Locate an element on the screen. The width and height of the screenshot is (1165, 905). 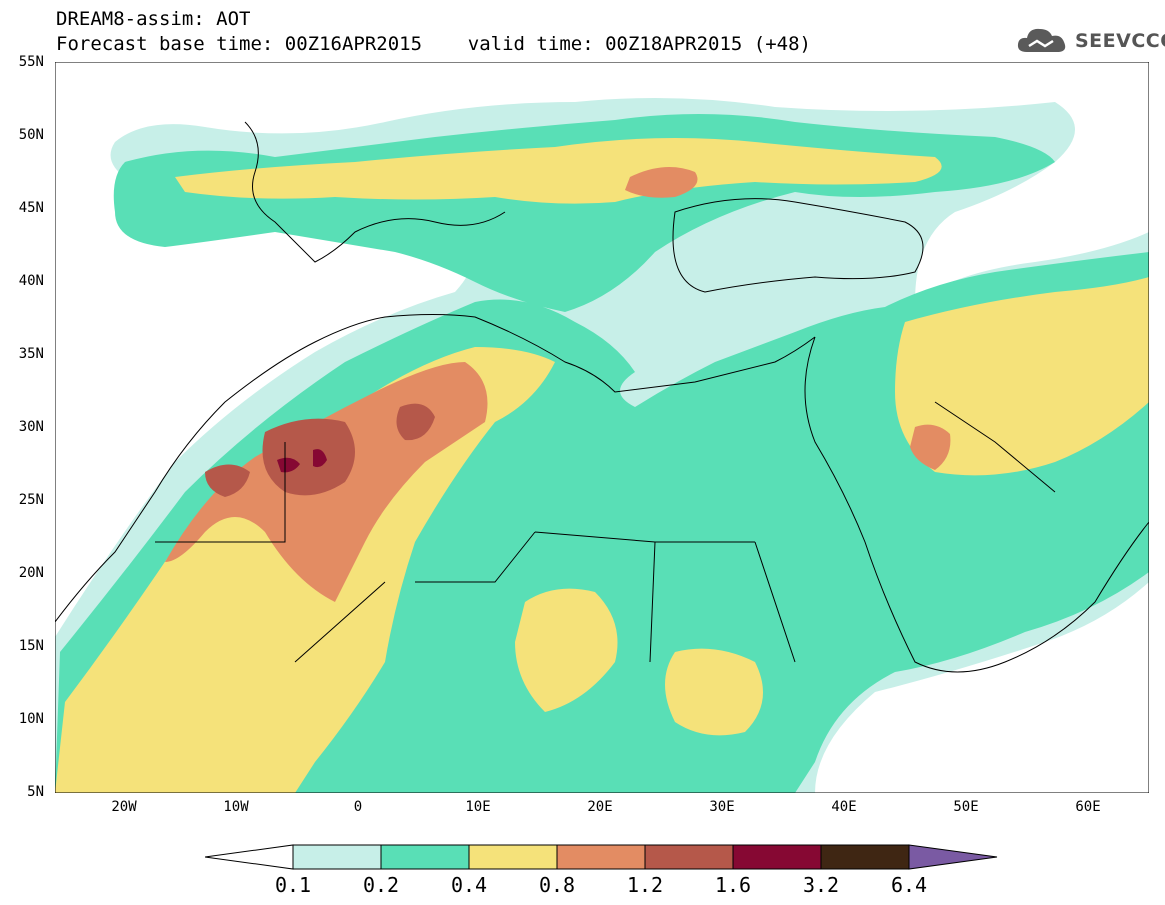
lon-label-40e: 40E is located at coordinates (844, 807).